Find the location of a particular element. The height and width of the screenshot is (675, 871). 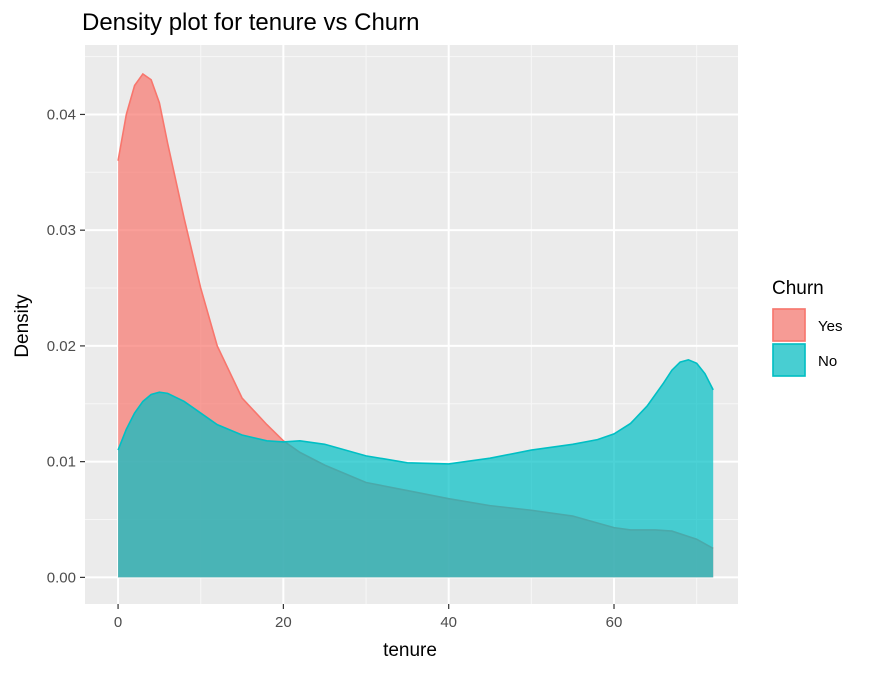

density-line-no is located at coordinates (415, 411).